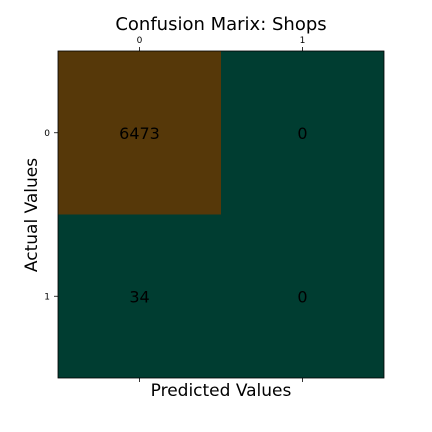  Describe the element at coordinates (47, 297) in the screenshot. I see `y-tick-label-1: 1` at that location.